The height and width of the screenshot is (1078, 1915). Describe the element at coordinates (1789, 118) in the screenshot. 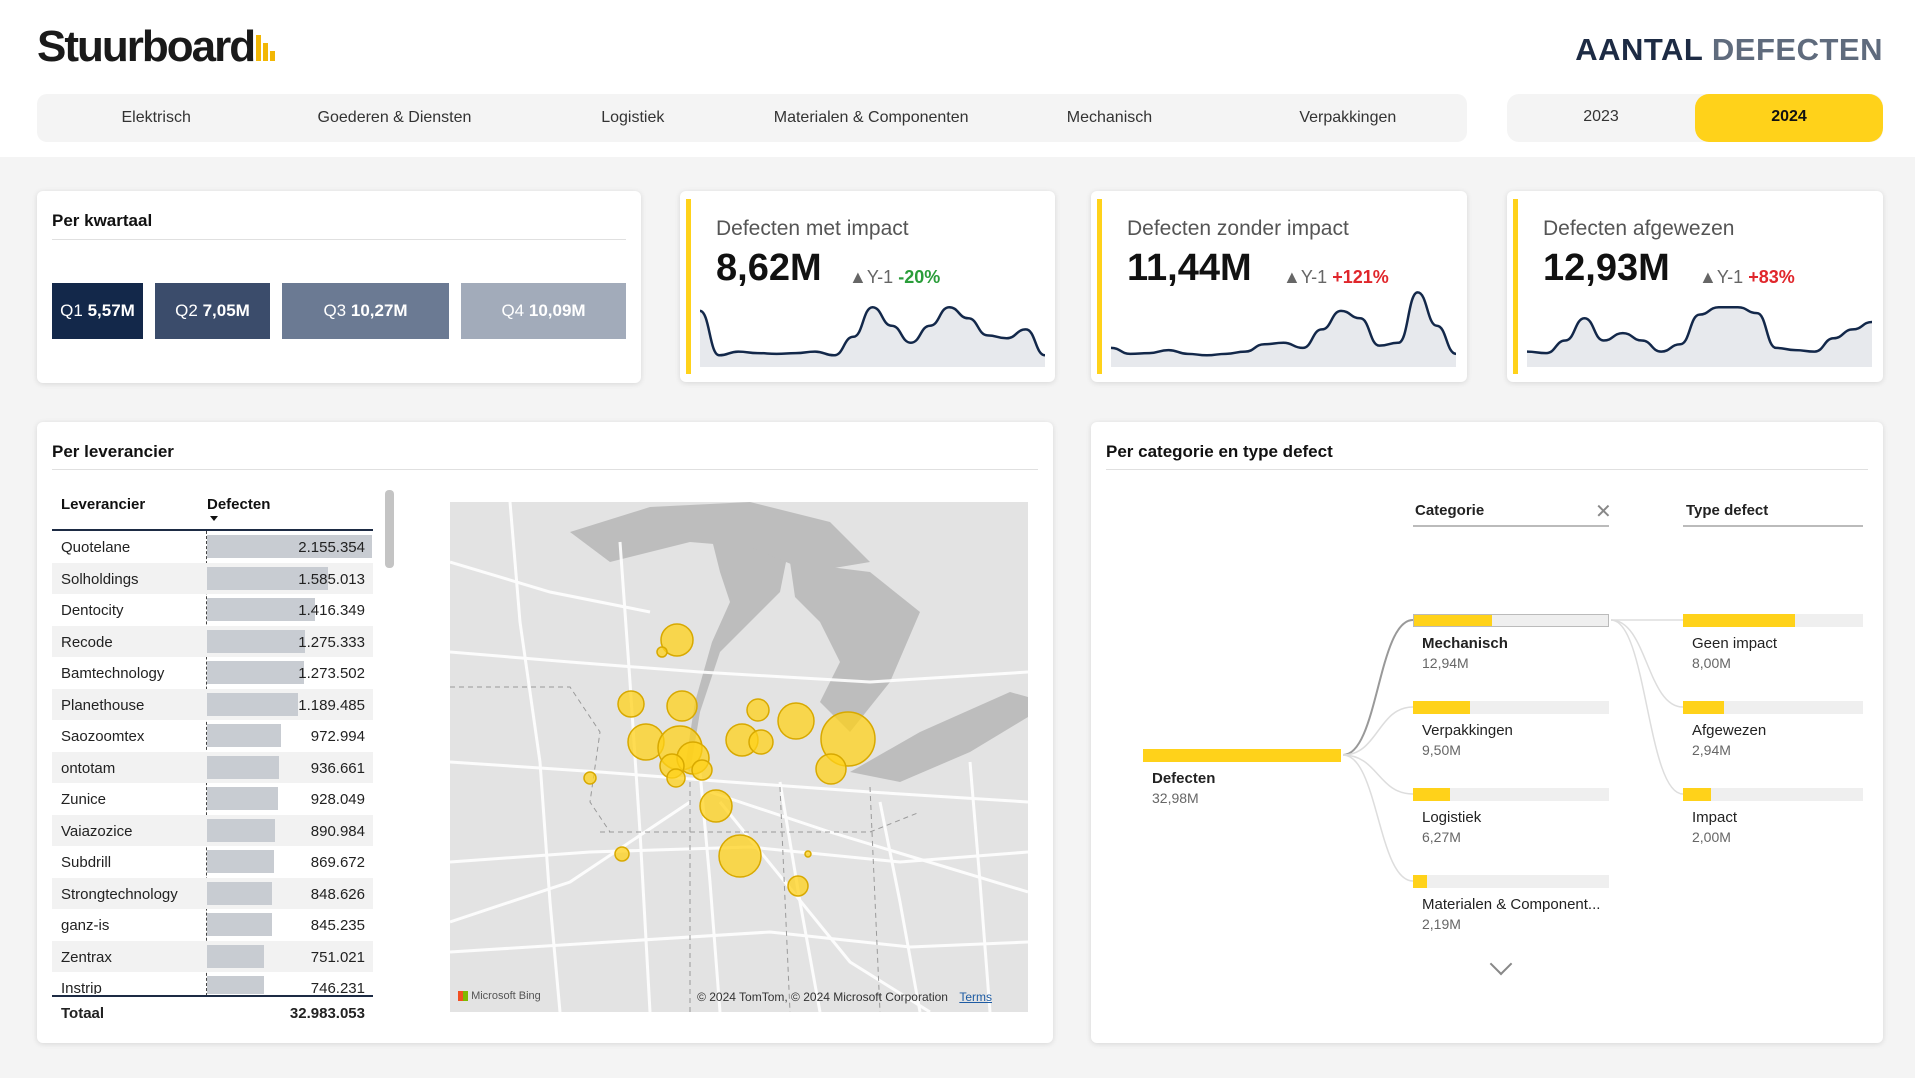

I see `year-tab-2024: 2024` at that location.